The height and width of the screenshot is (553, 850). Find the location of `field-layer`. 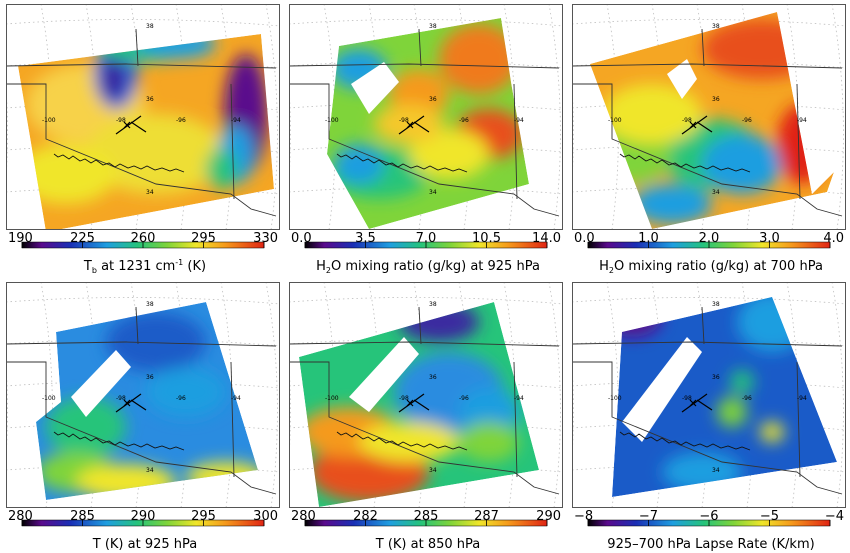

field-layer is located at coordinates (419, 404).